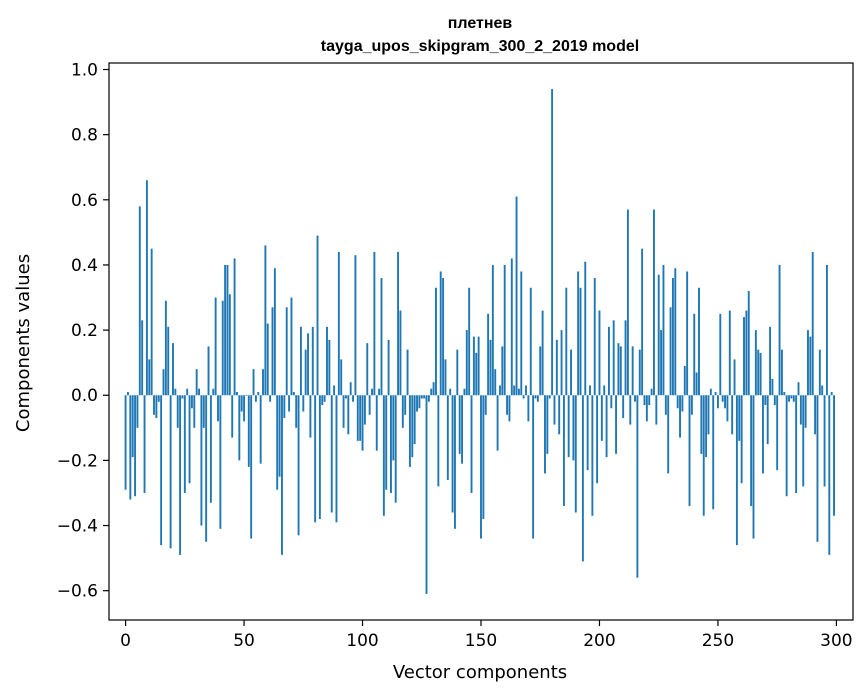  I want to click on y-tick-label: −0.4, so click(77, 527).